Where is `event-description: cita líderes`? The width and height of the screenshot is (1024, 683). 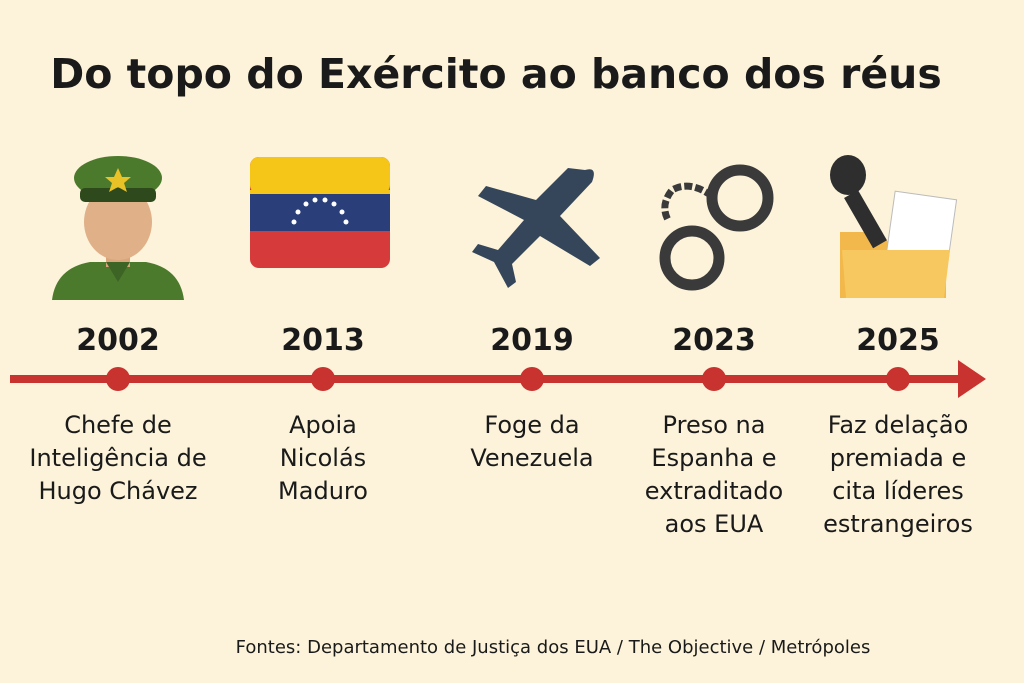 event-description: cita líderes is located at coordinates (898, 491).